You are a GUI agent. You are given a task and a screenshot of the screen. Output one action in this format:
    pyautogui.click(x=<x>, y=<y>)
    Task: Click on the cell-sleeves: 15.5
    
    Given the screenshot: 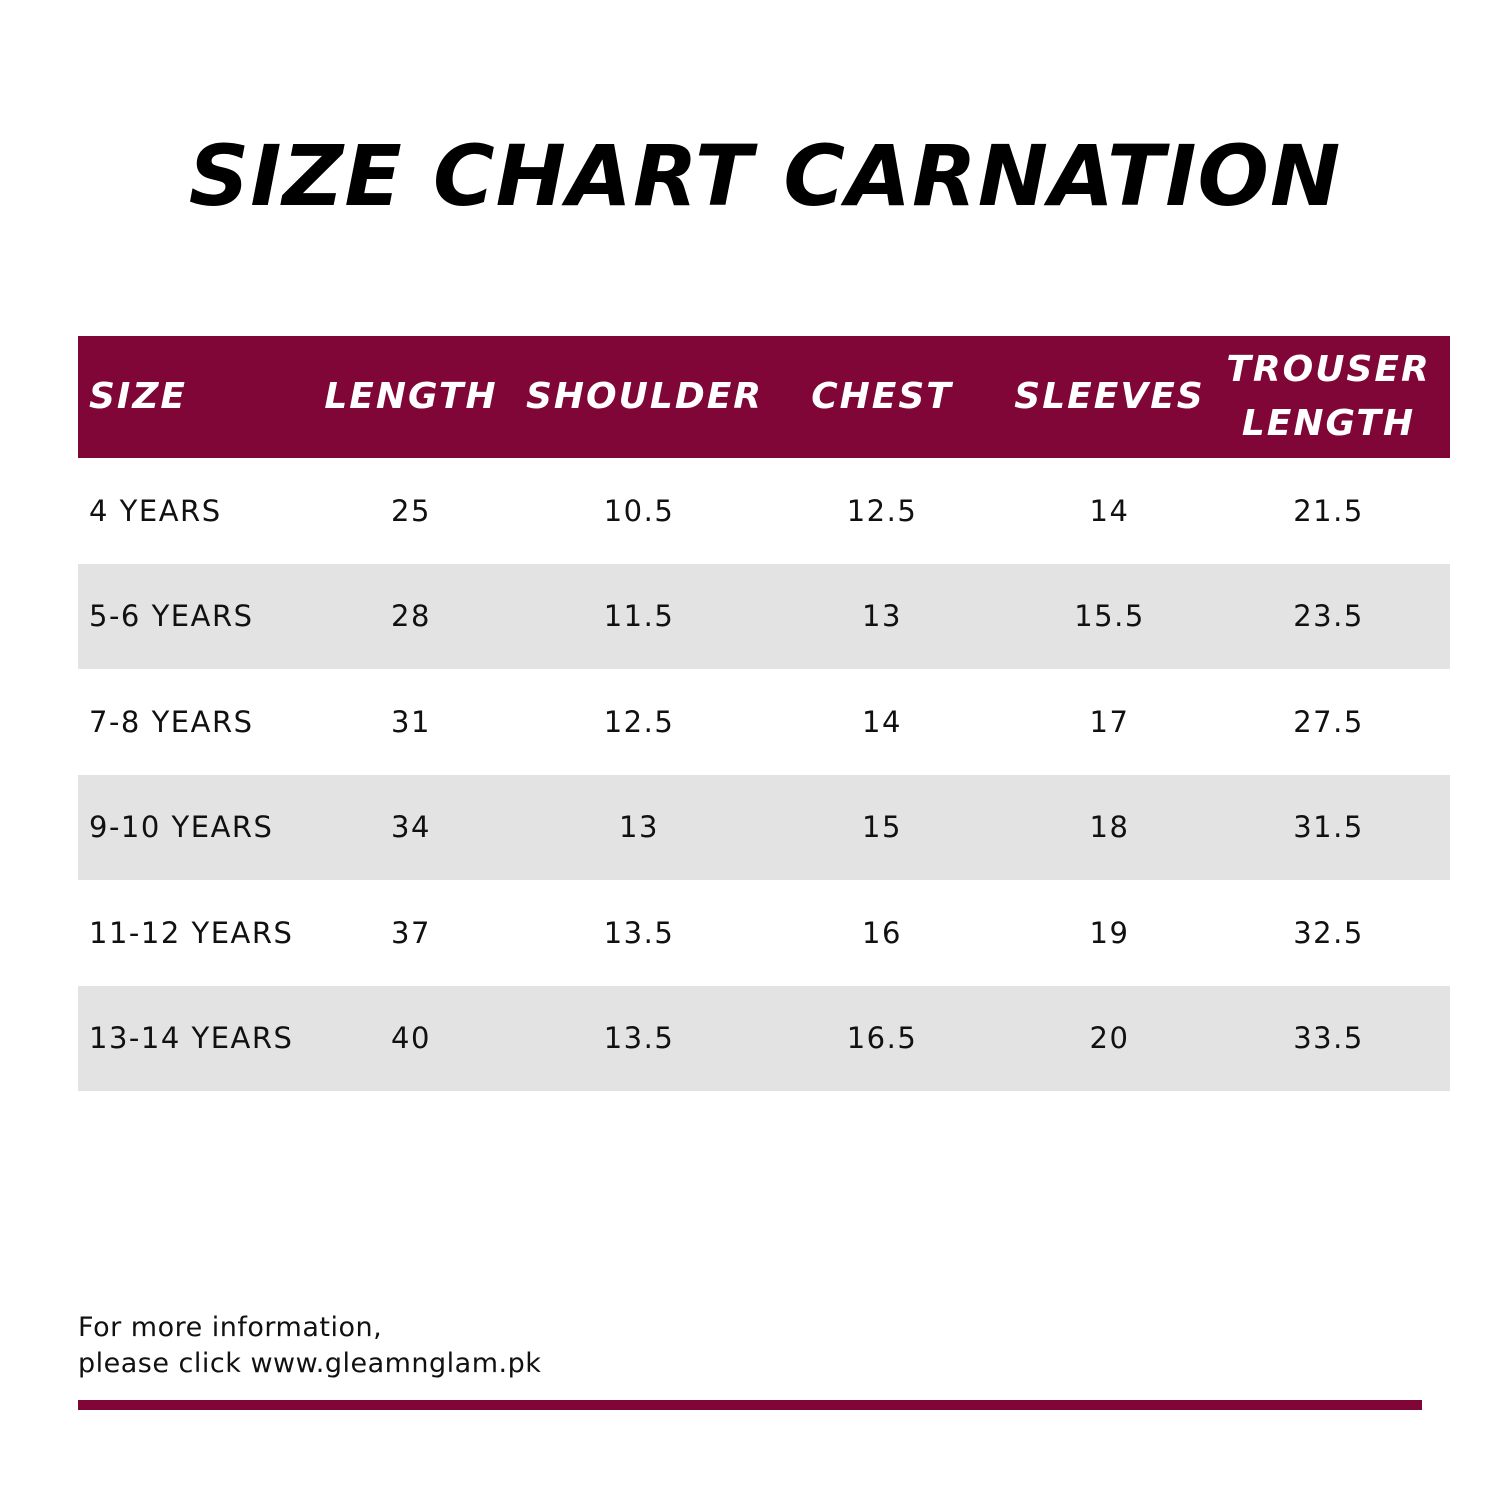 What is the action you would take?
    pyautogui.click(x=1109, y=616)
    